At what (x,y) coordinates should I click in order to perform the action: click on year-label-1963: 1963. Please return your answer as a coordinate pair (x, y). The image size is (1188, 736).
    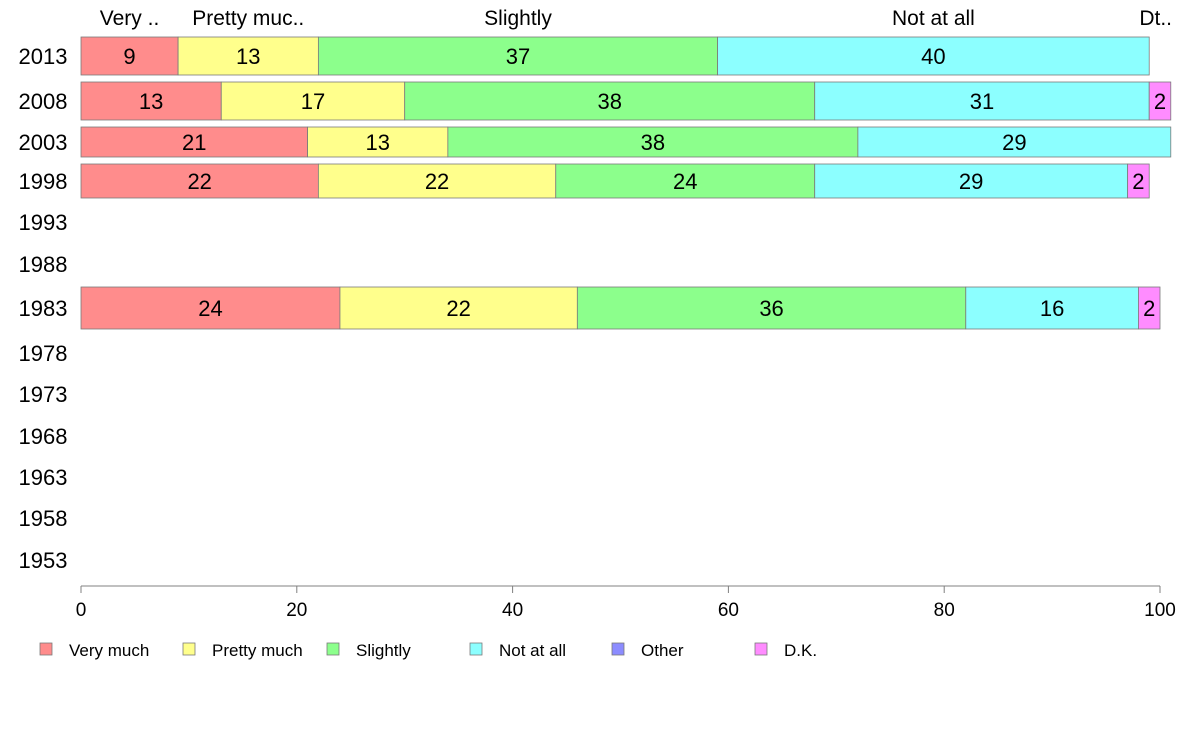
    Looking at the image, I should click on (43, 477).